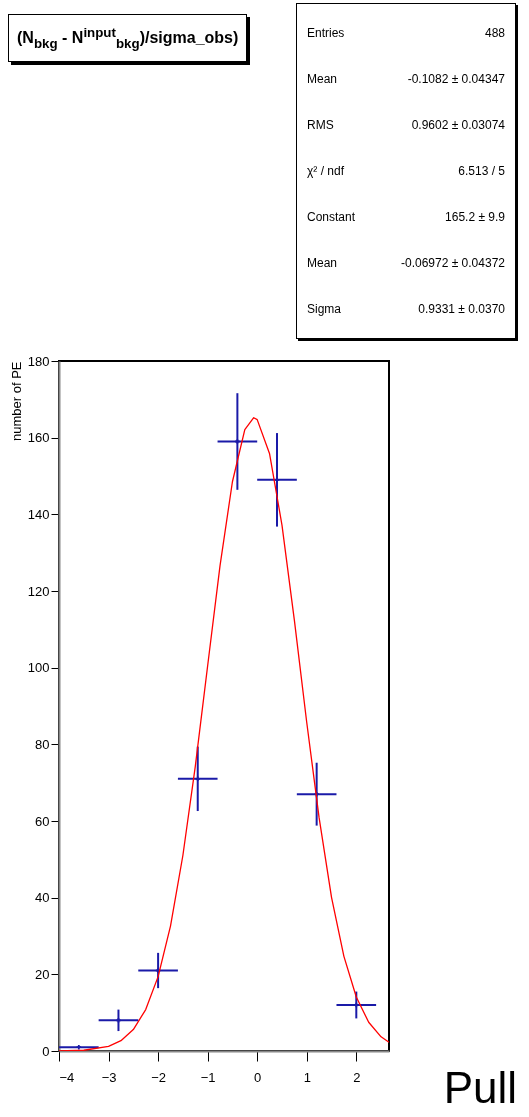  What do you see at coordinates (16, 401) in the screenshot?
I see `y-axis-title: number of PE` at bounding box center [16, 401].